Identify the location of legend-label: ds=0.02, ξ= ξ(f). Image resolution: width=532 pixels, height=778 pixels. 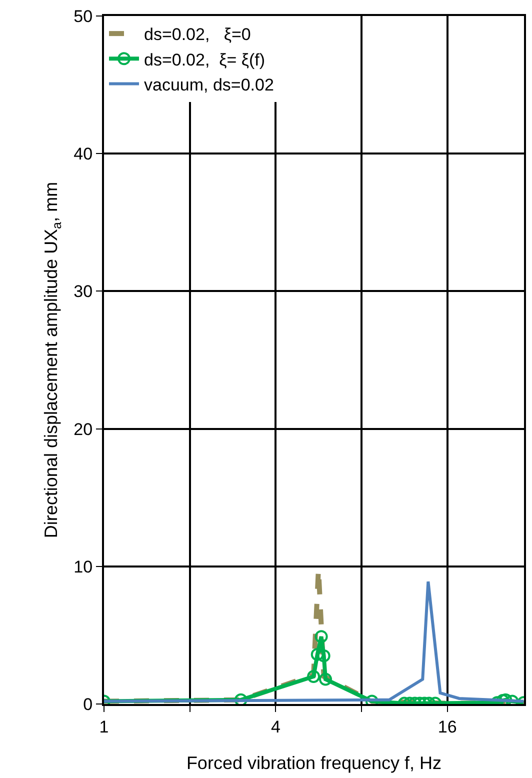
(205, 60).